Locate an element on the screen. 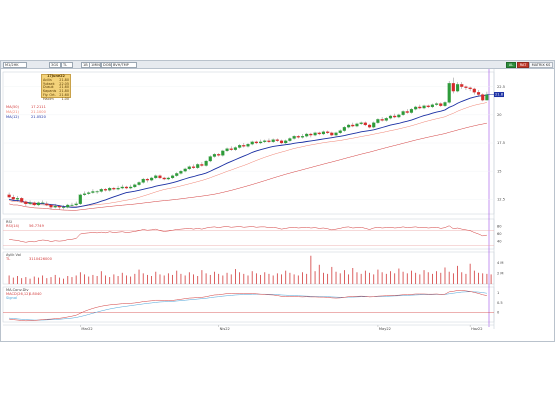 This screenshot has width=555, height=400. ma-legend-value: 21.1000 is located at coordinates (39, 112).